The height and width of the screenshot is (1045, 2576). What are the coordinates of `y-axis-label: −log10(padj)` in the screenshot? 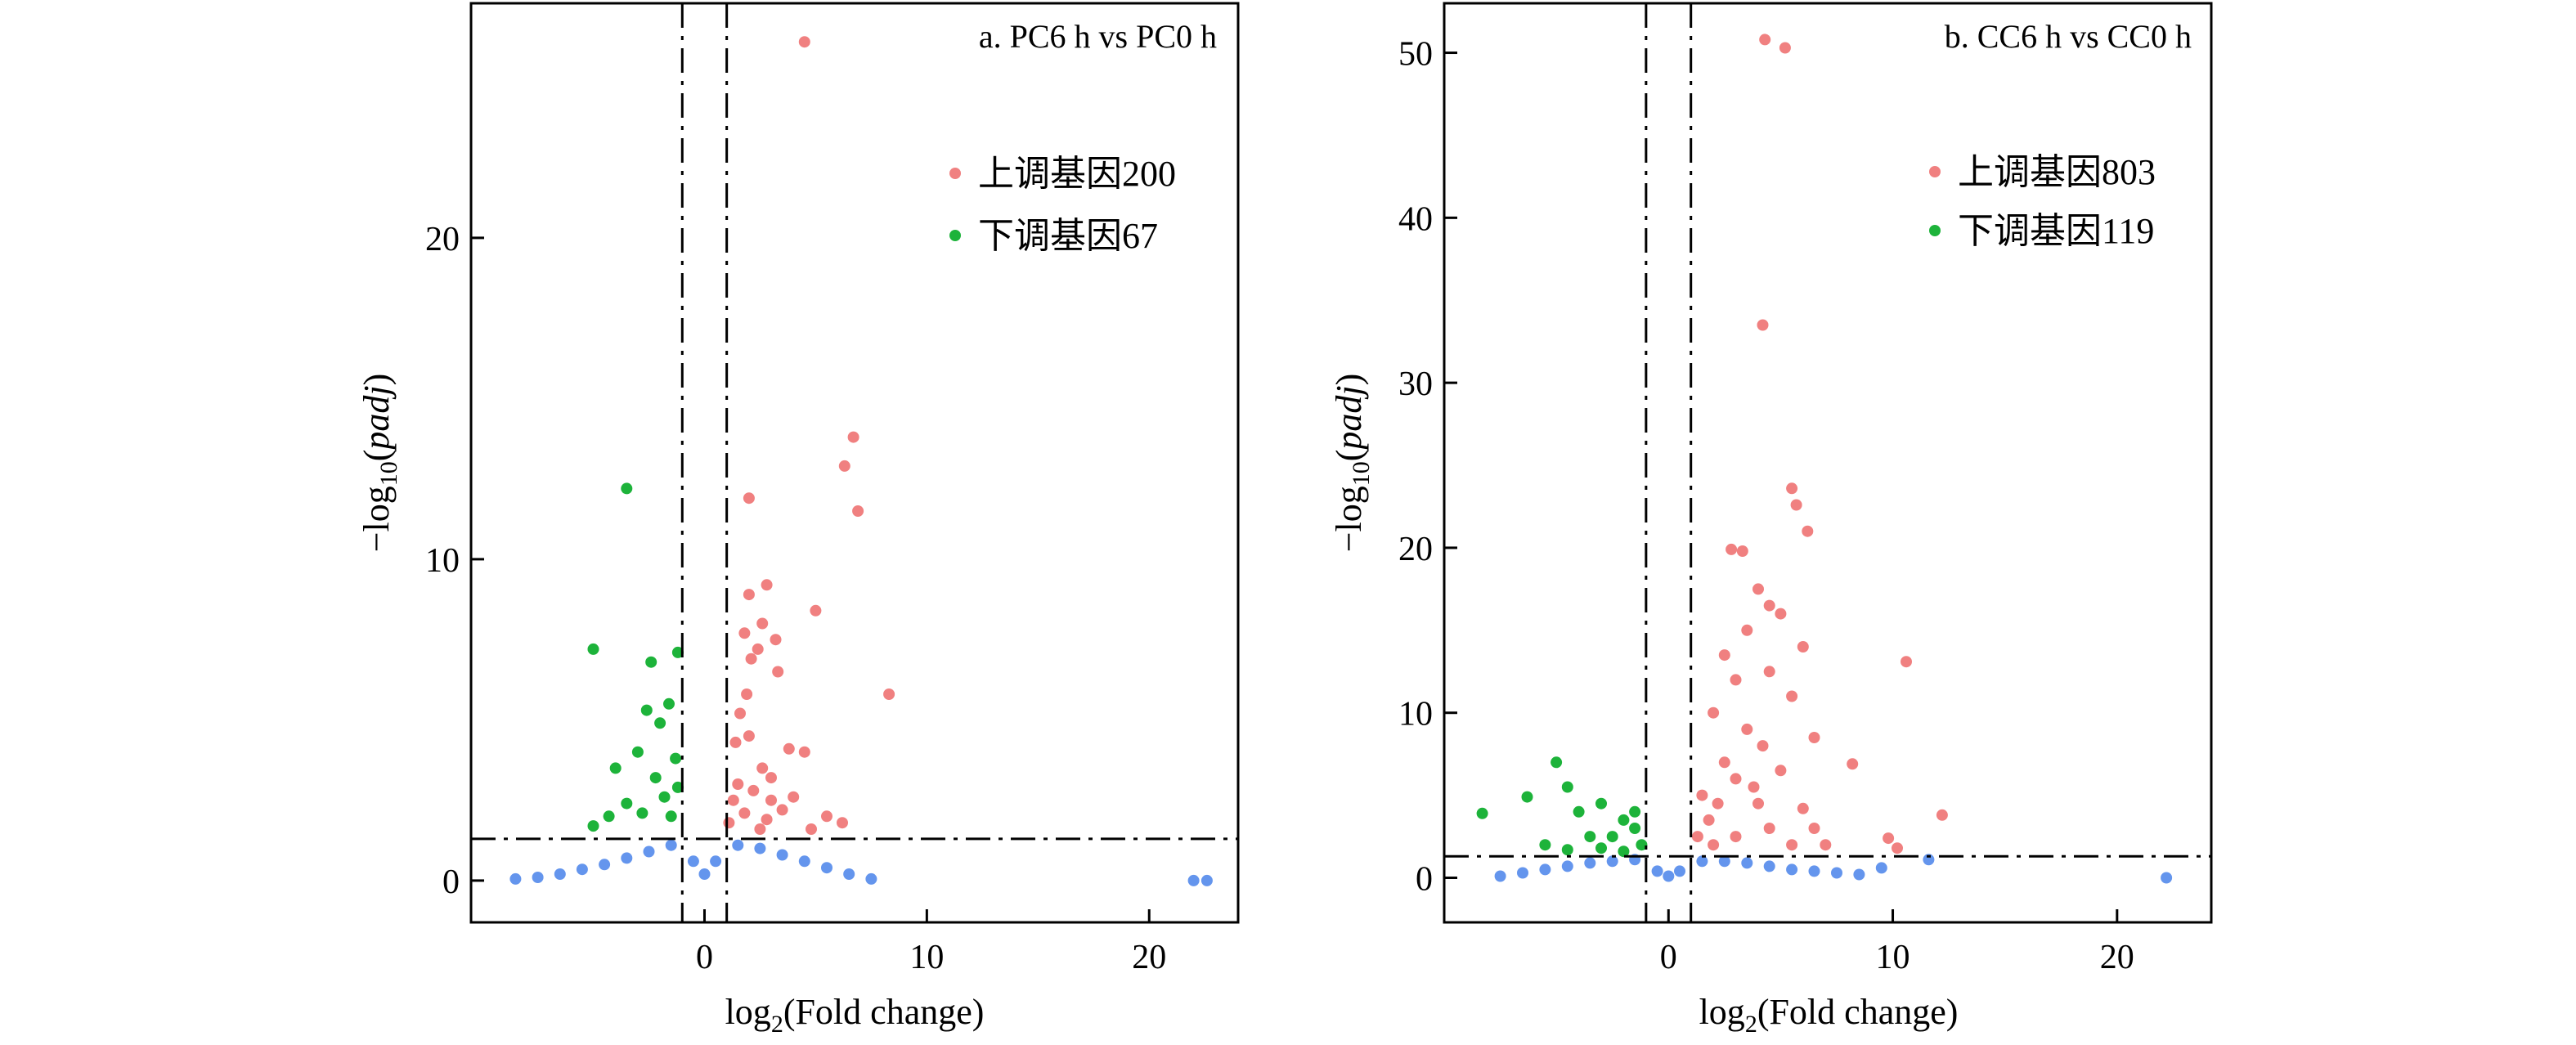 It's located at (1352, 463).